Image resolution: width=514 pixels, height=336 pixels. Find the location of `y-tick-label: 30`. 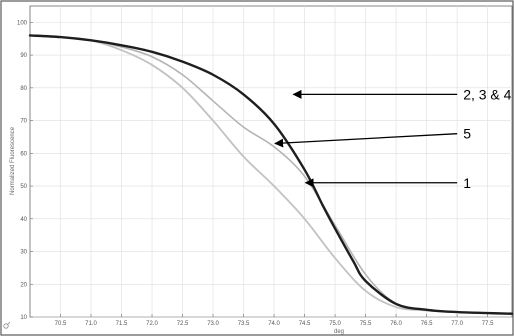

y-tick-label: 30 is located at coordinates (23, 253).